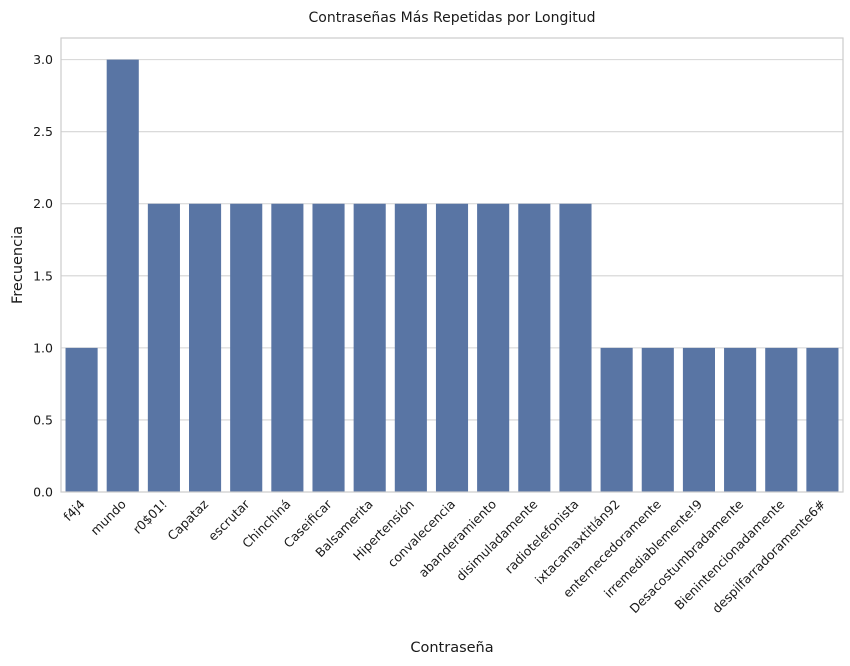  I want to click on y-tick-label: 3.0, so click(43, 59).